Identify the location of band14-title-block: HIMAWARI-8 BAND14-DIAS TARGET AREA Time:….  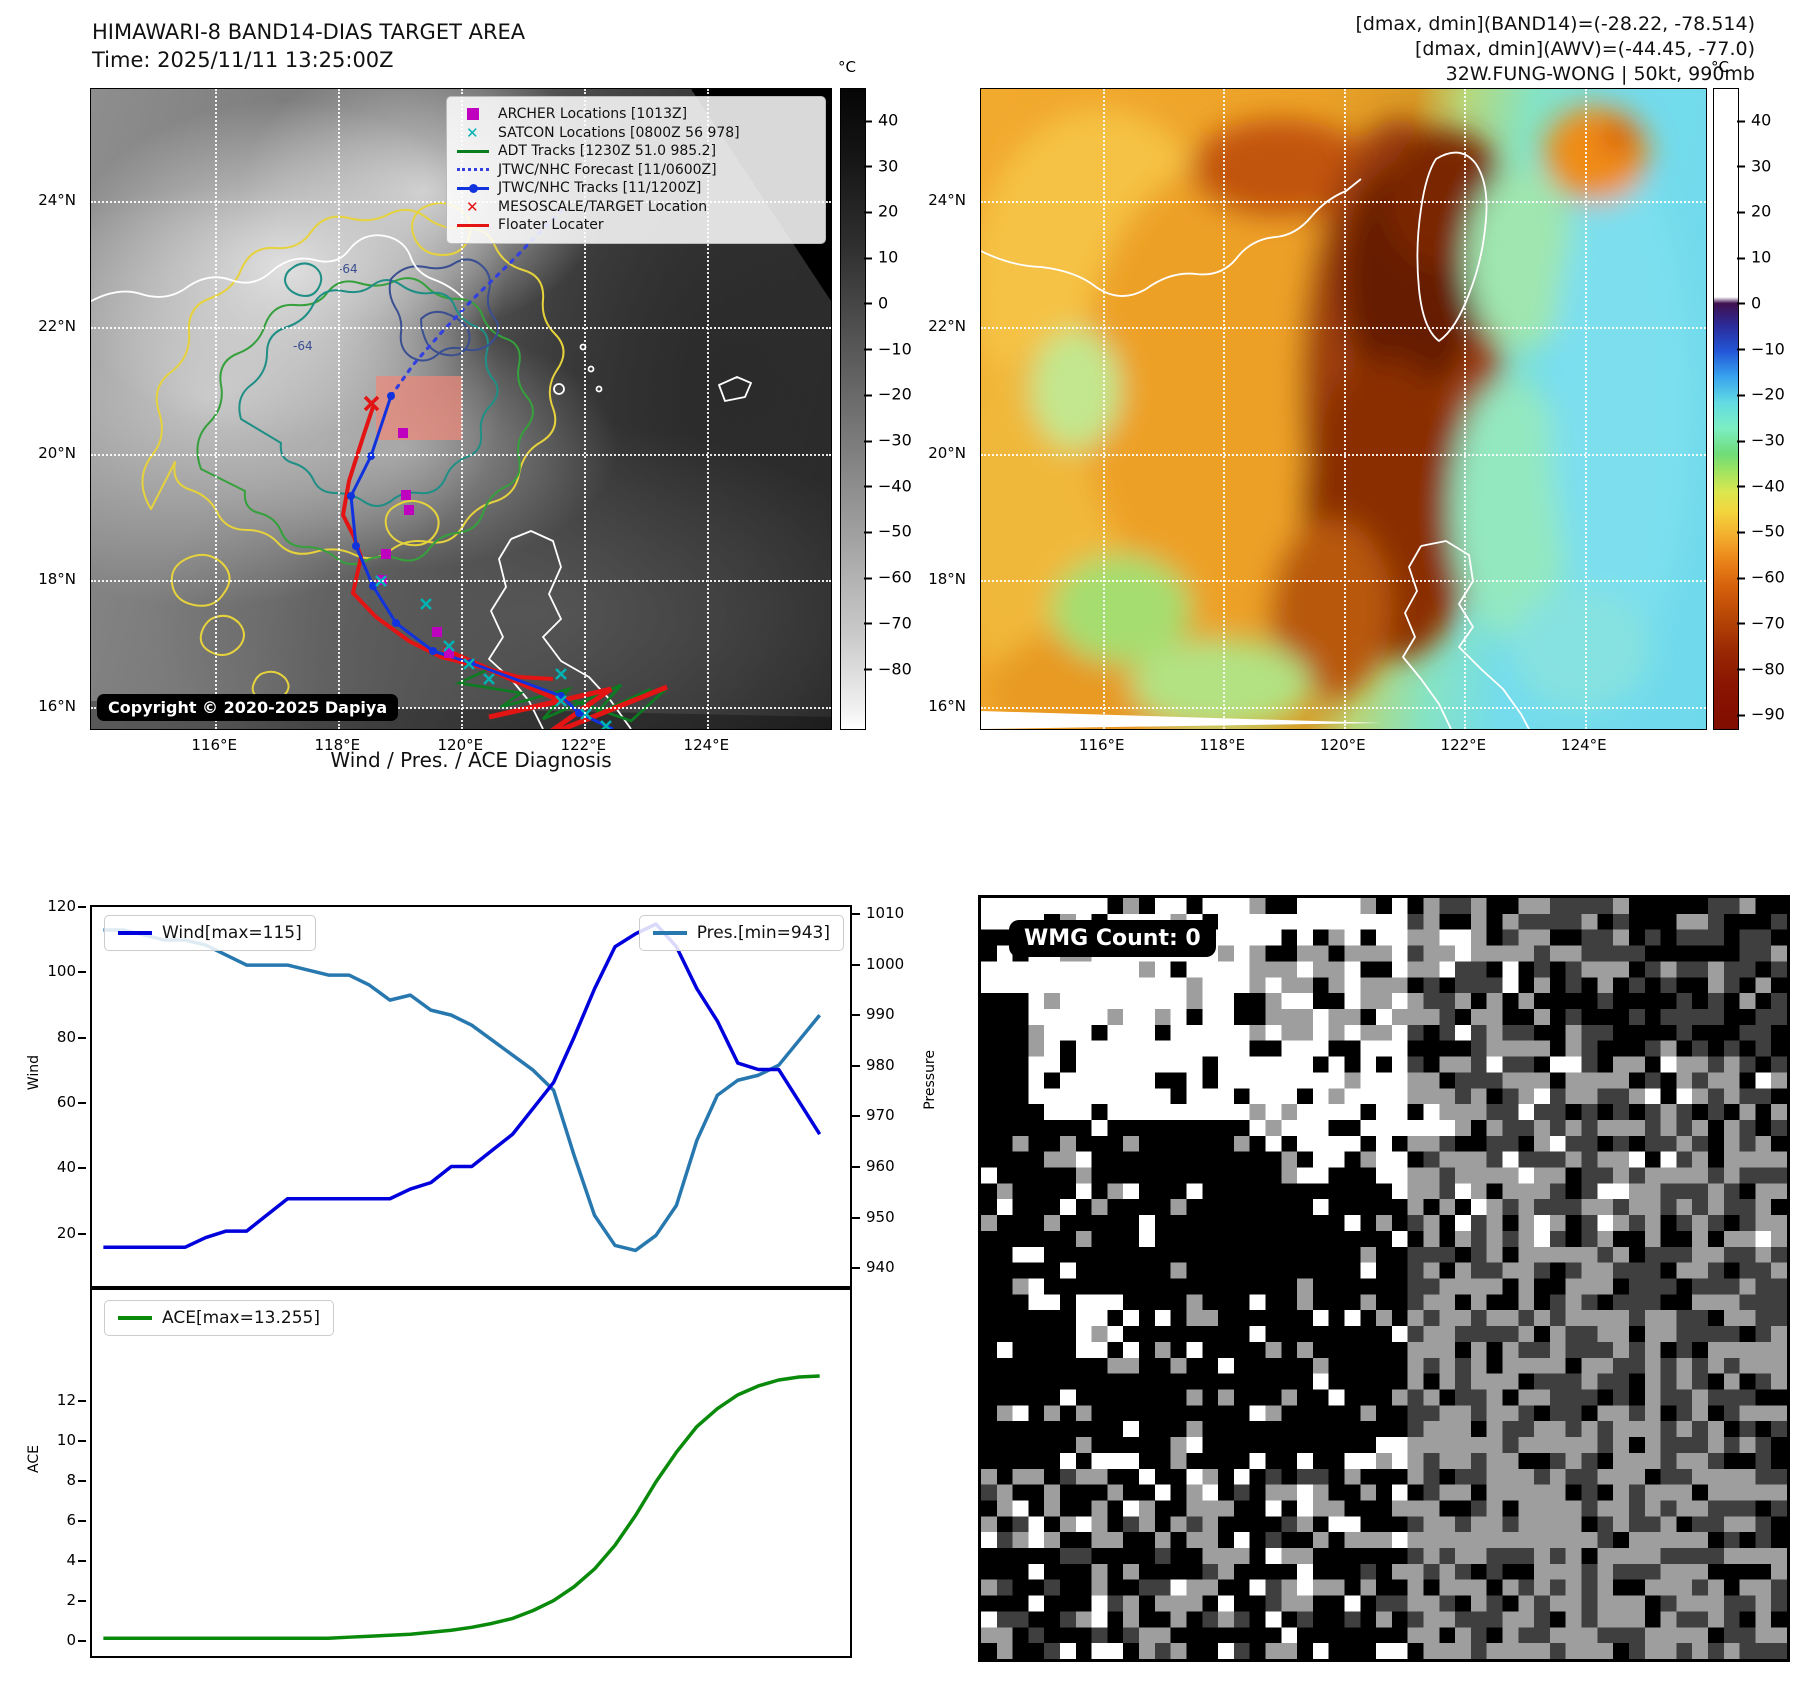
(308, 46).